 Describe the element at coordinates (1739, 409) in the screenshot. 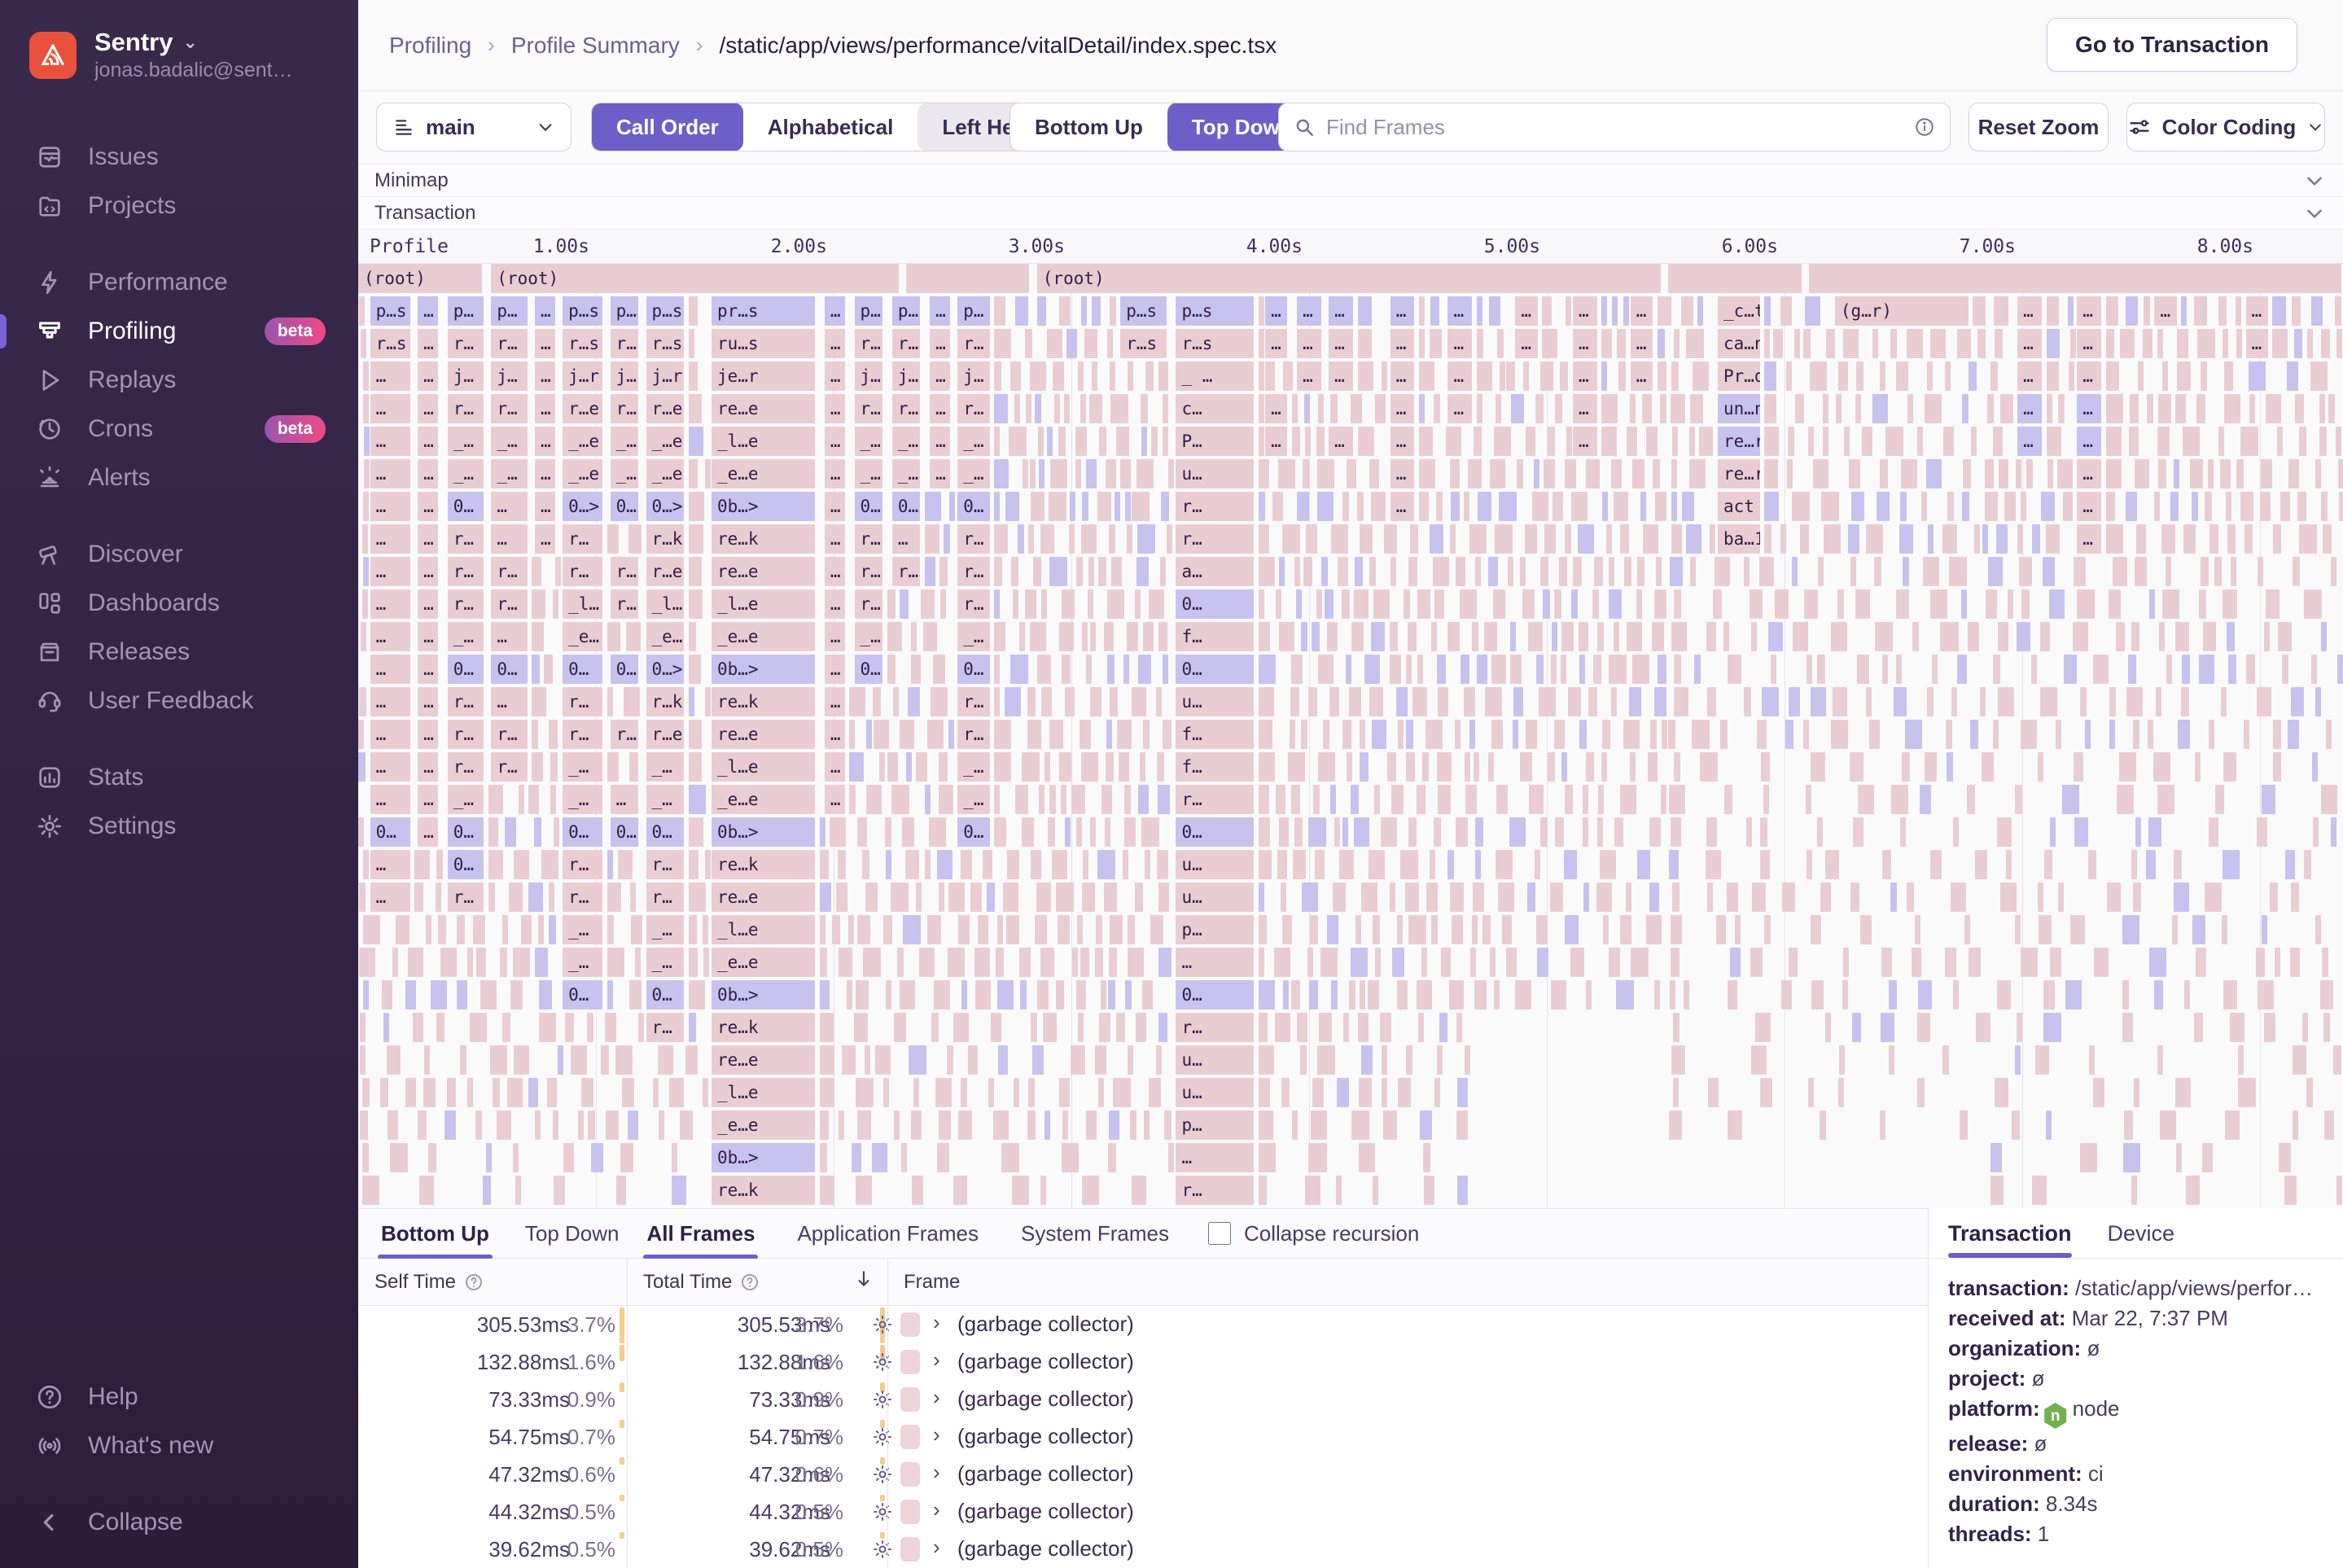

I see `flame-cell: un…n` at that location.